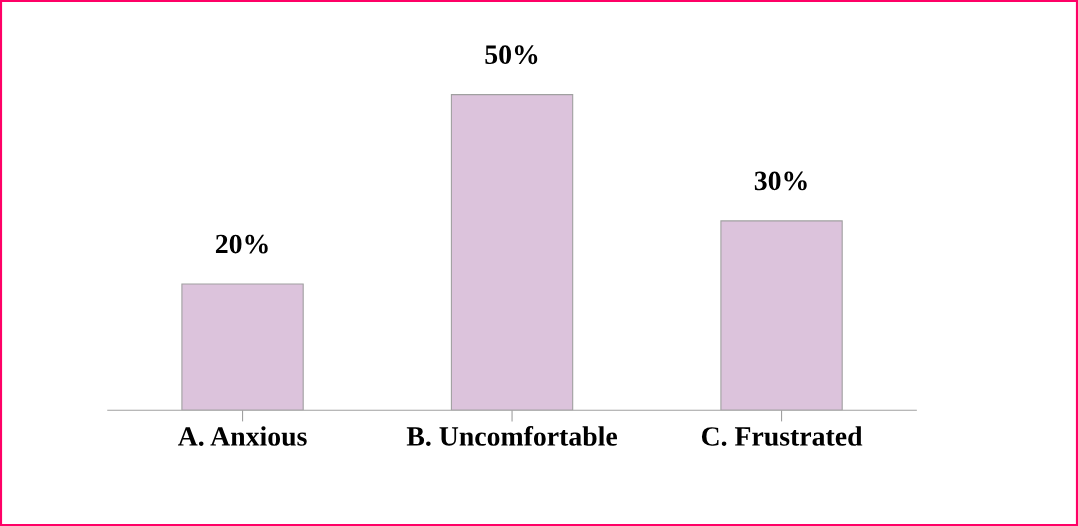 This screenshot has width=1078, height=526. Describe the element at coordinates (511, 55) in the screenshot. I see `data-label: 50%` at that location.